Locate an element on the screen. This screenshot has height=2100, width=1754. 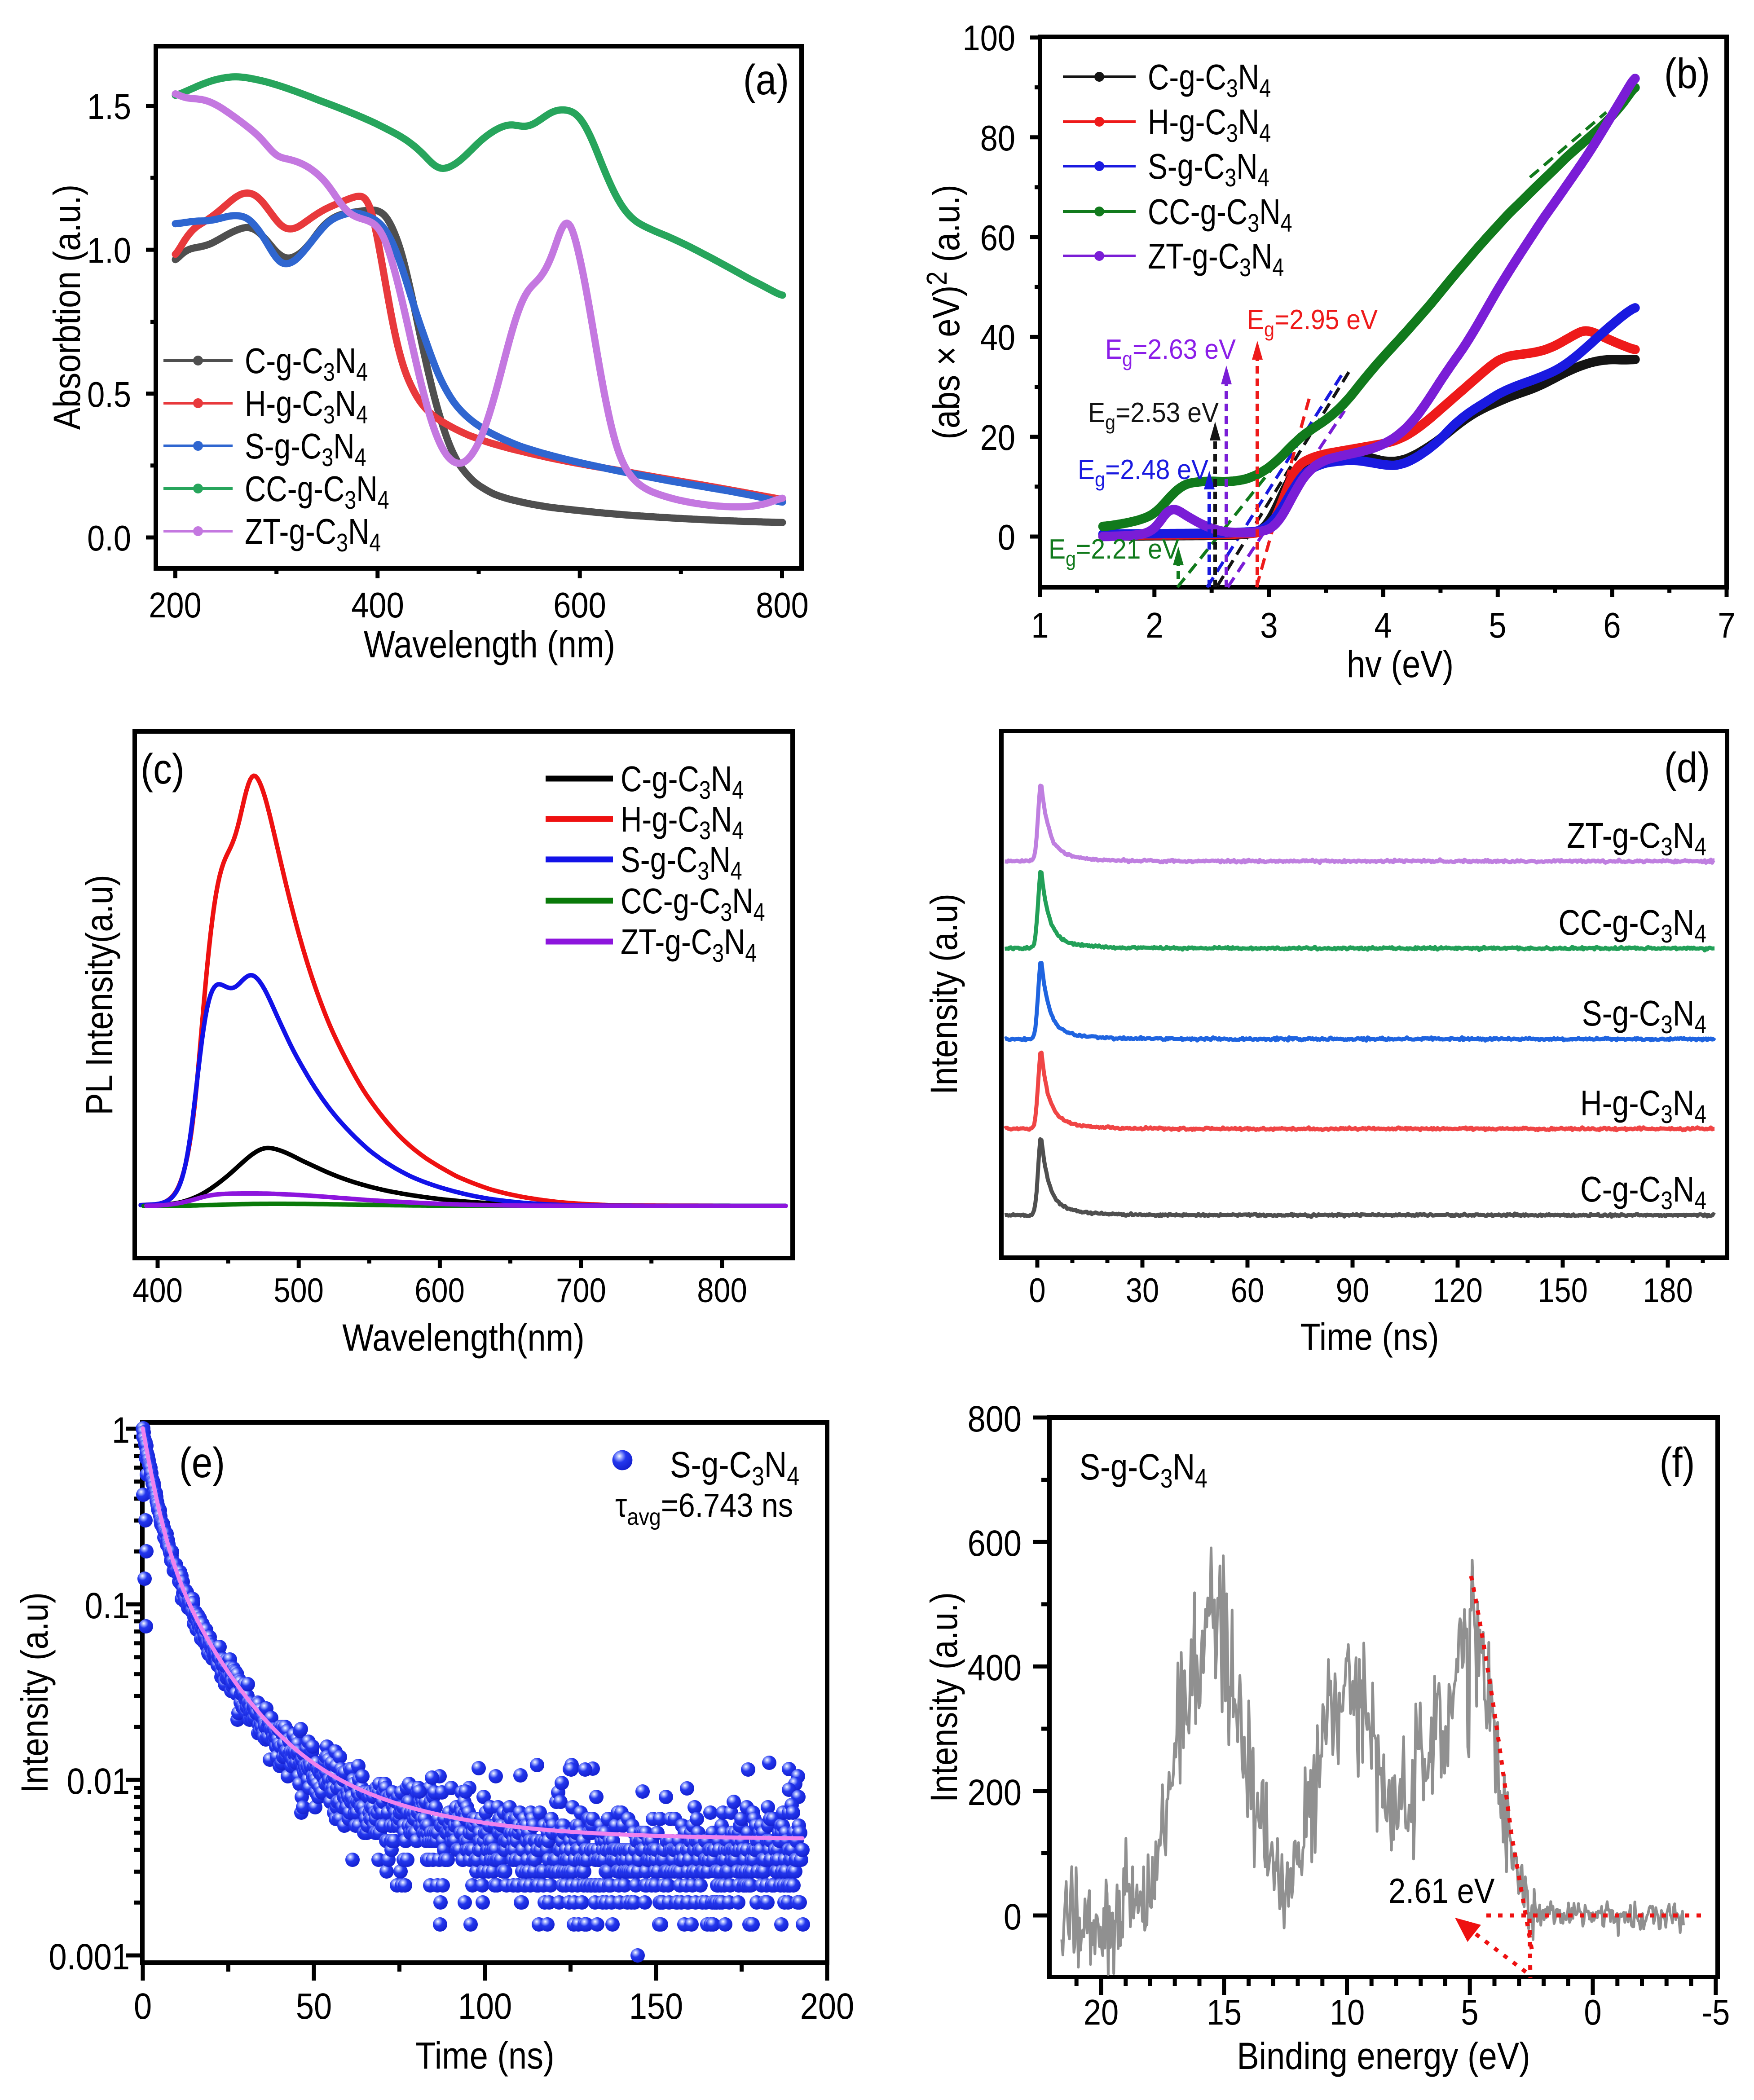
svg-text: (d) is located at coordinates (1687, 768).